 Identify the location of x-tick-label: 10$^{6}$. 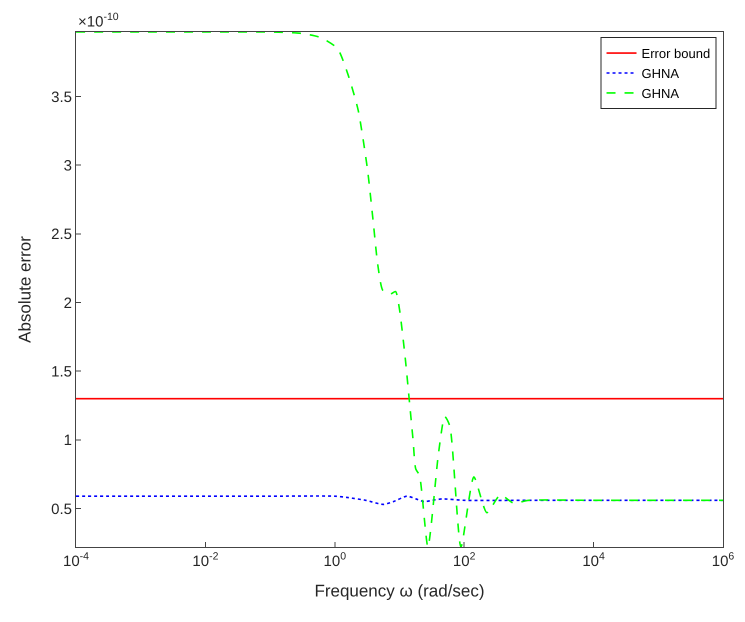
(723, 560).